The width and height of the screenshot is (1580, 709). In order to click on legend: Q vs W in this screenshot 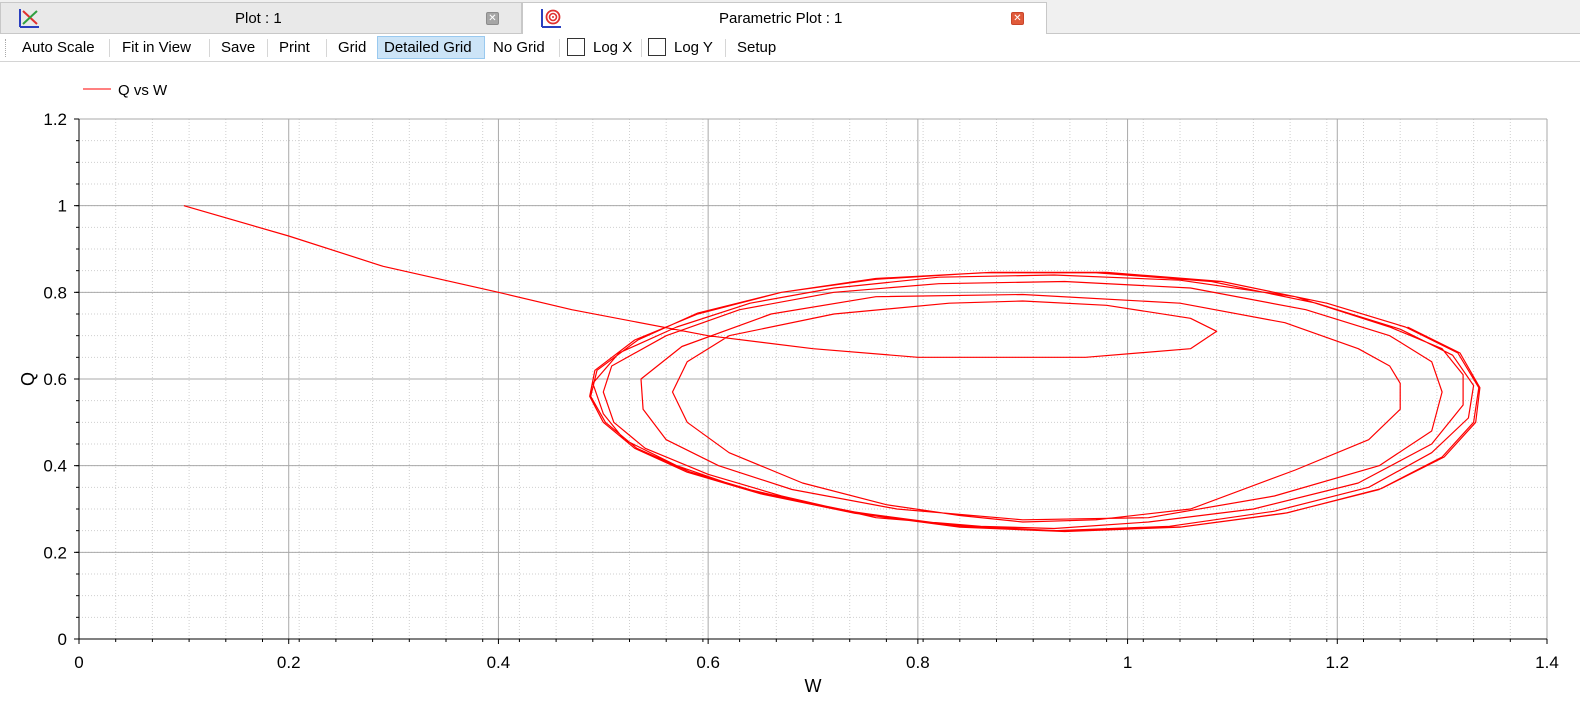, I will do `click(125, 90)`.